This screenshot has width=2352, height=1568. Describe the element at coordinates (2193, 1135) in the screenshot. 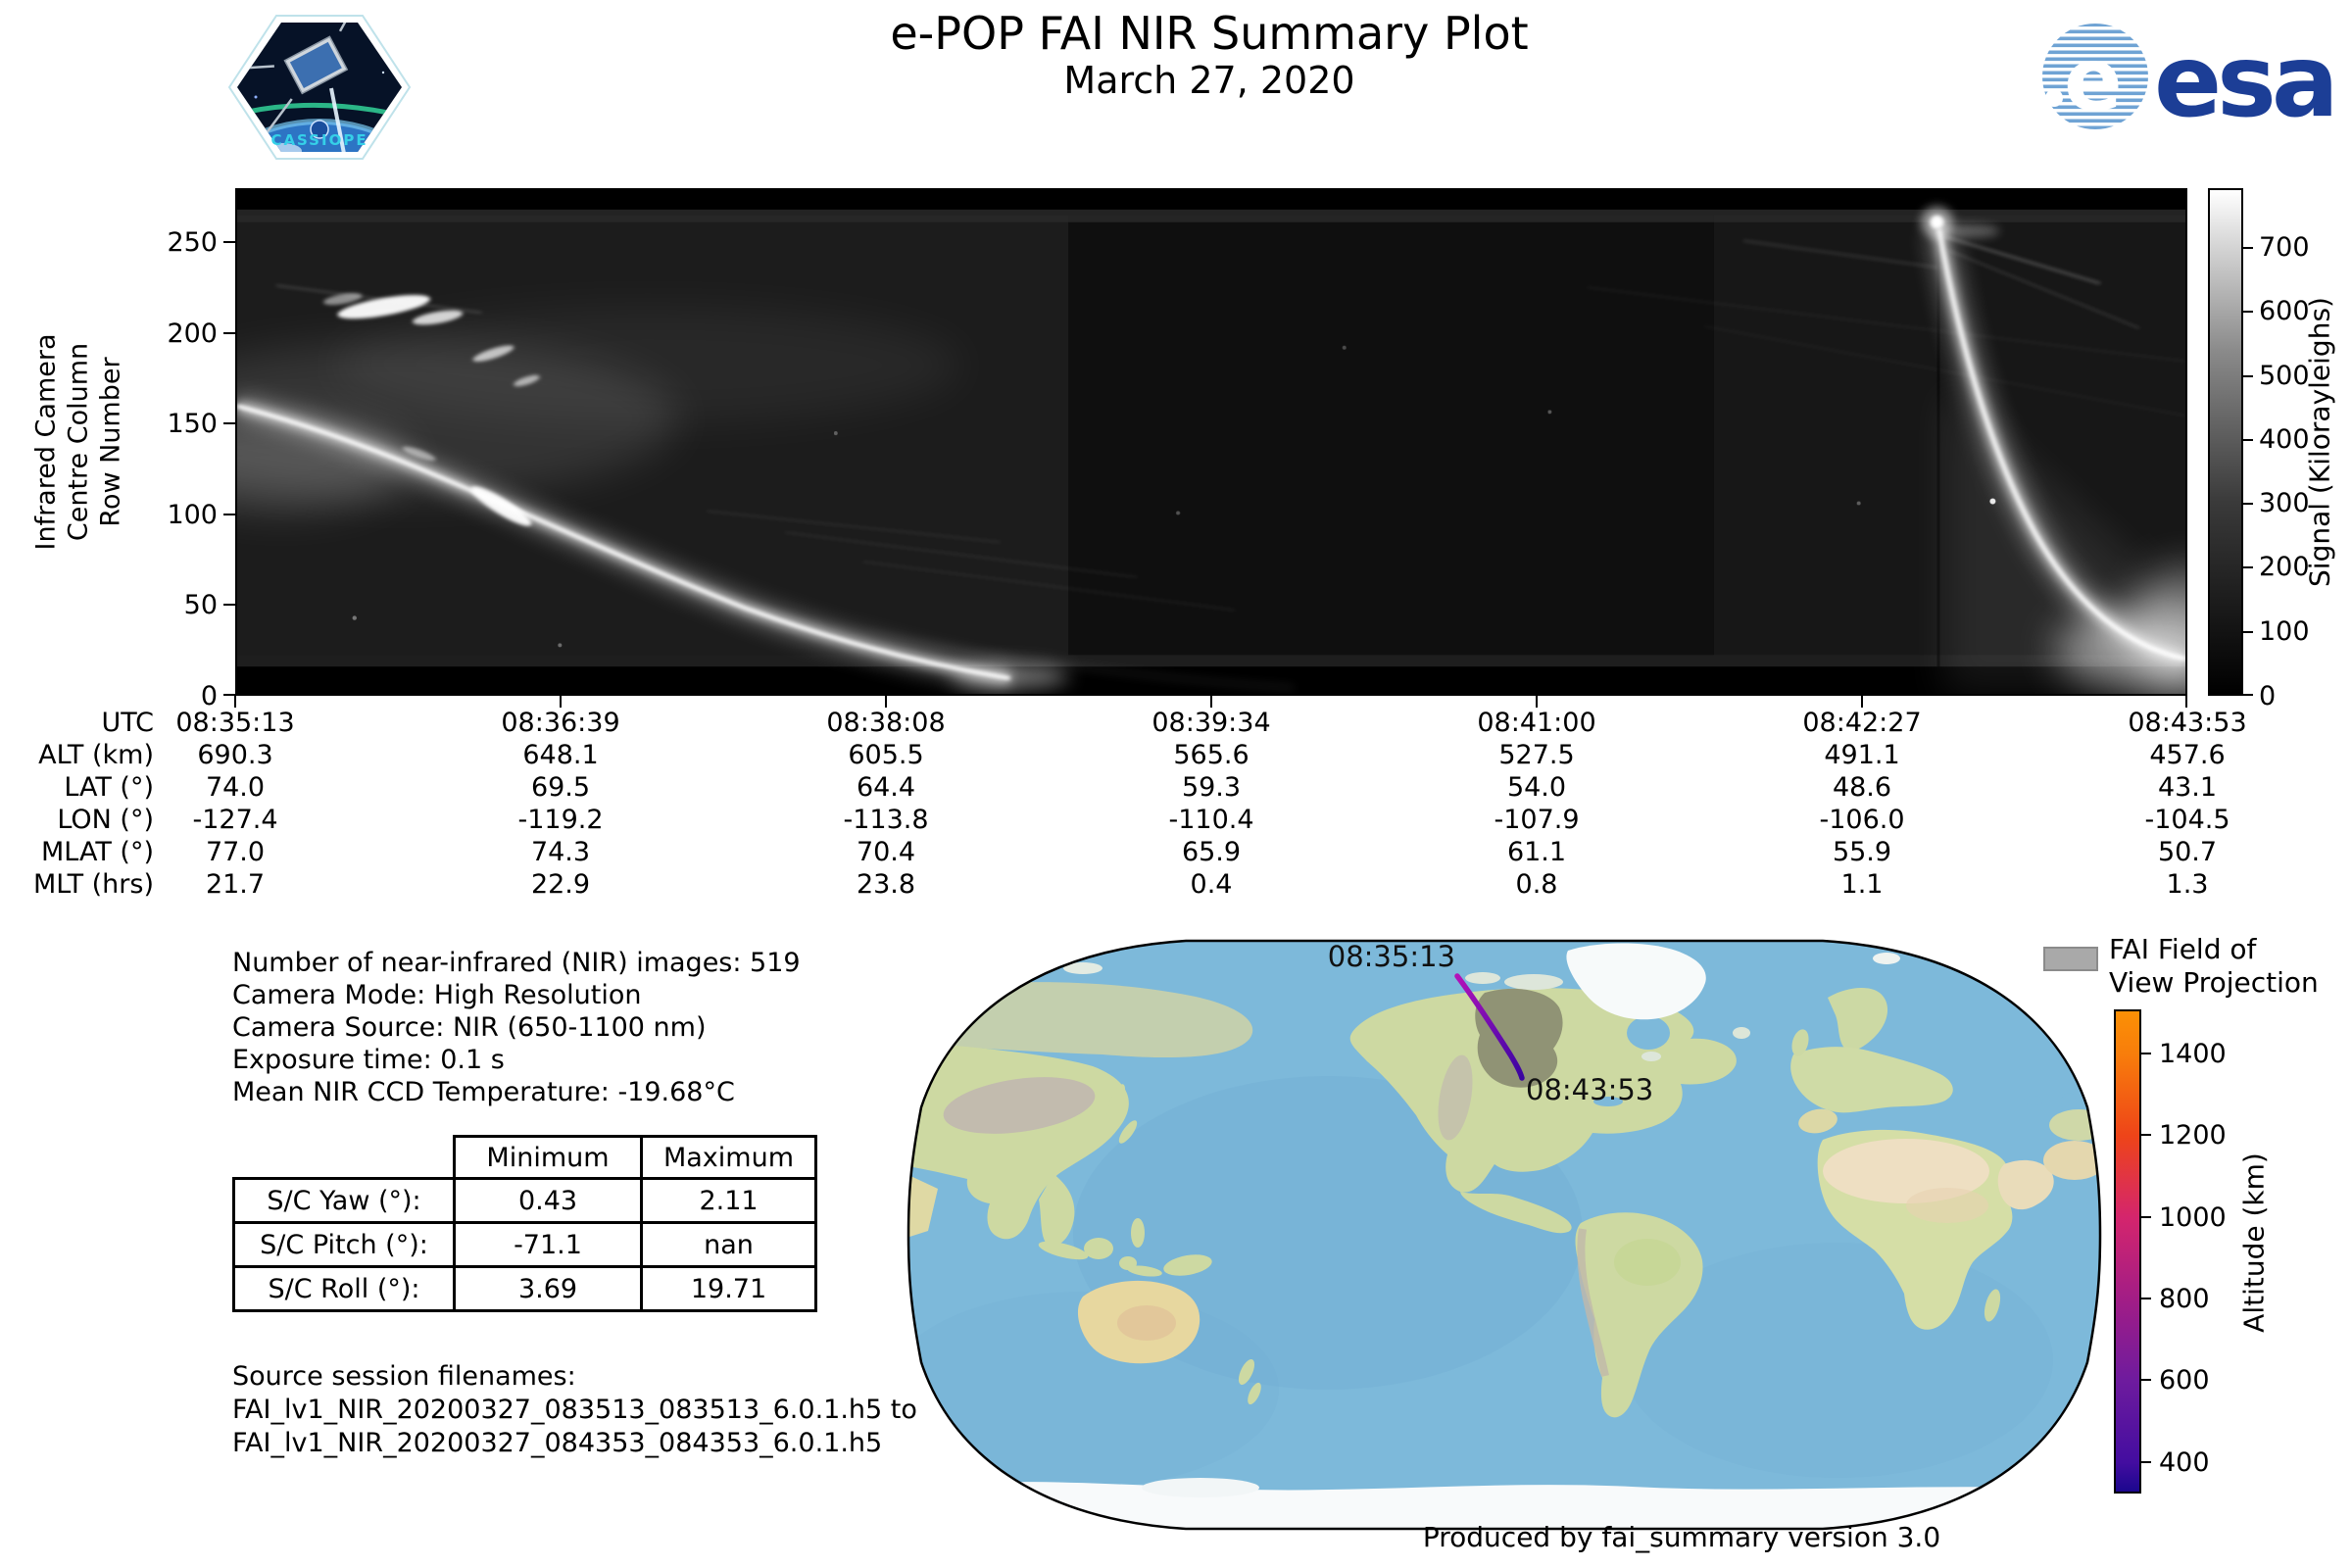

I see `acbar-tick-1200: 1200` at that location.